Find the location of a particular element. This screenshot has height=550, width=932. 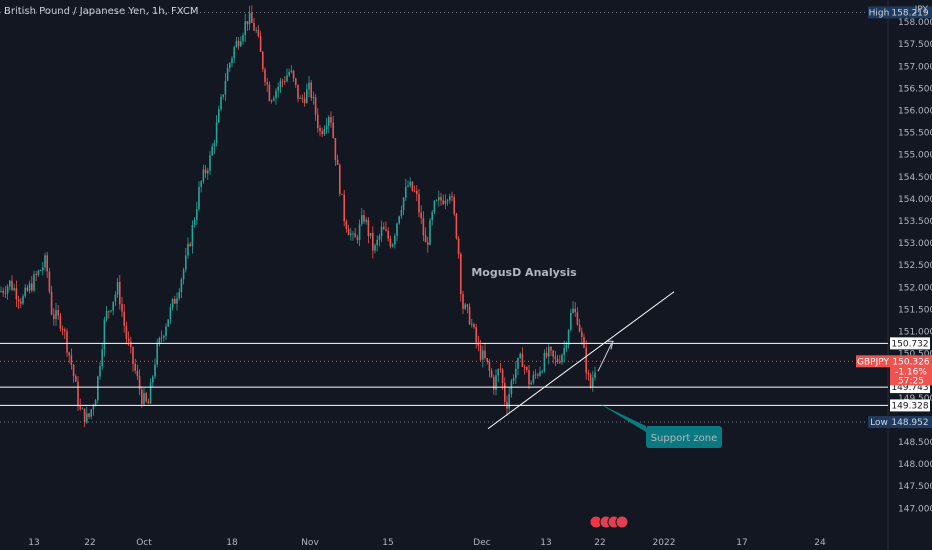

level-tag is located at coordinates (910, 343).